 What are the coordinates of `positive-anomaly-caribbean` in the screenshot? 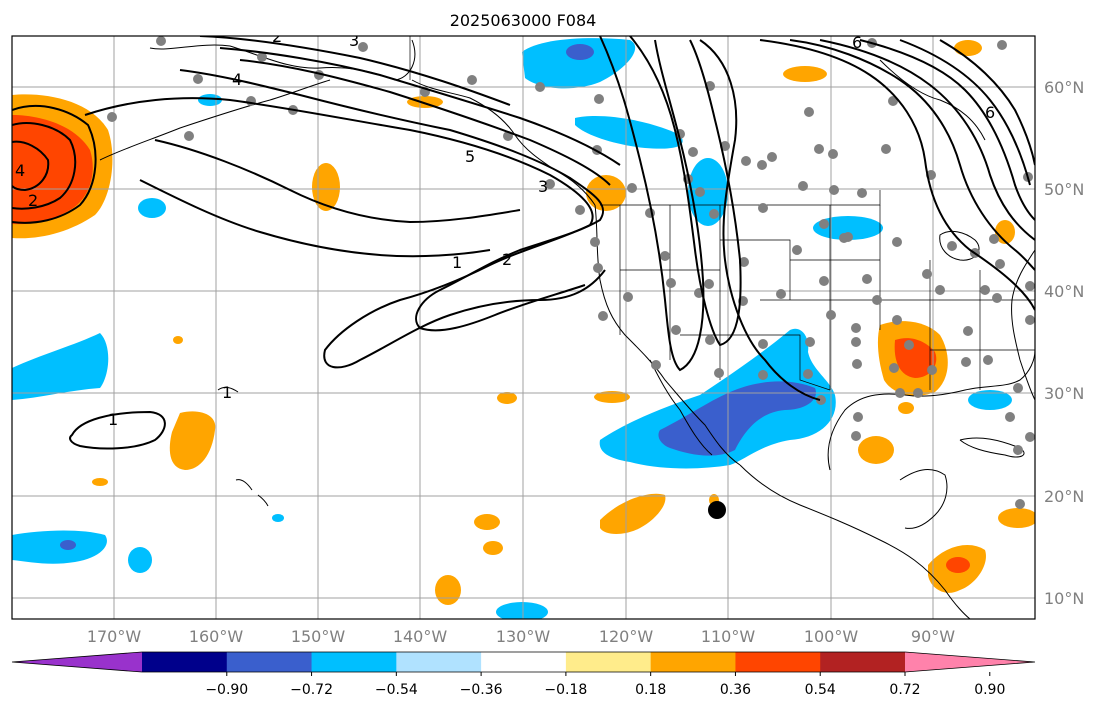 It's located at (1016, 518).